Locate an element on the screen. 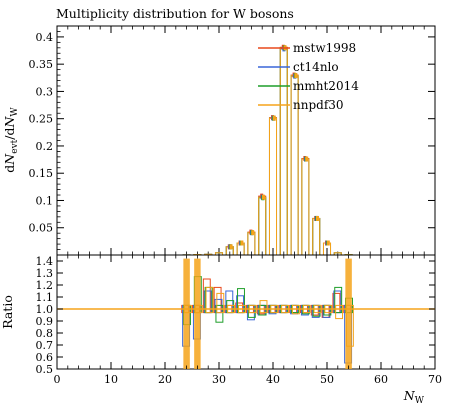 The image size is (450, 407). y-tick-label: 0.35 is located at coordinates (41, 64).